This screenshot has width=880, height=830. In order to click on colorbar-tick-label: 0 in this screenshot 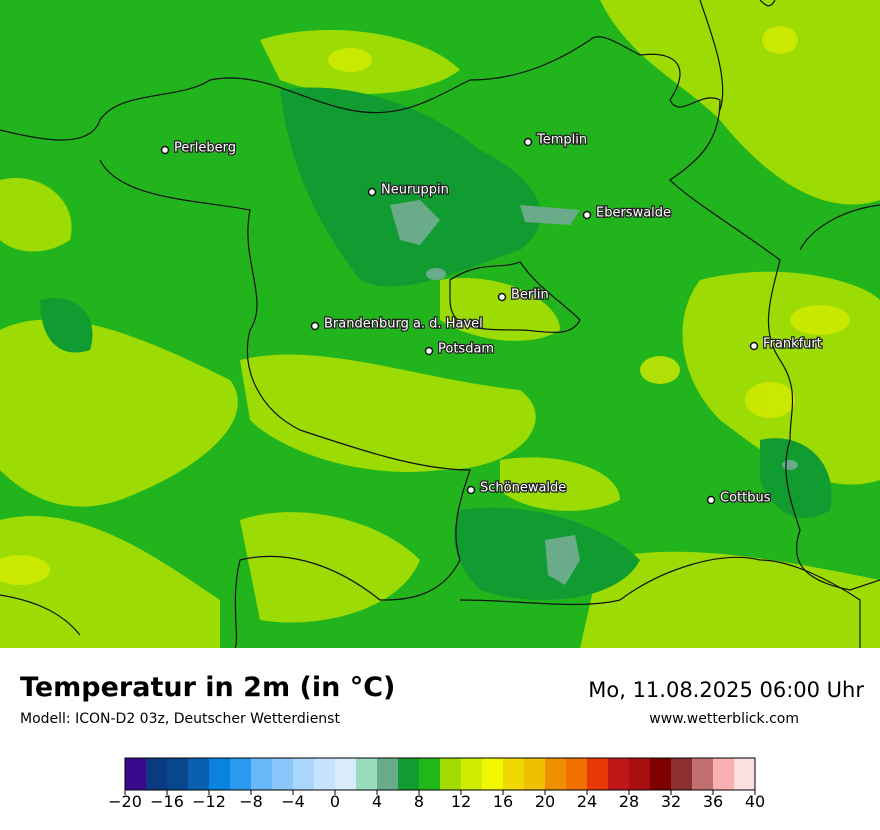, I will do `click(335, 801)`.